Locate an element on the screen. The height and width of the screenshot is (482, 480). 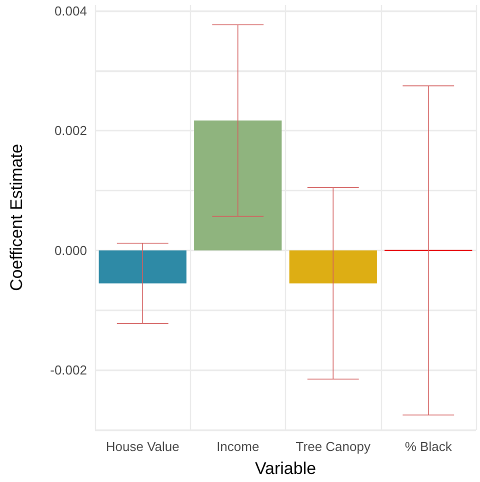
x-tick-label: Tree Canopy is located at coordinates (333, 446).